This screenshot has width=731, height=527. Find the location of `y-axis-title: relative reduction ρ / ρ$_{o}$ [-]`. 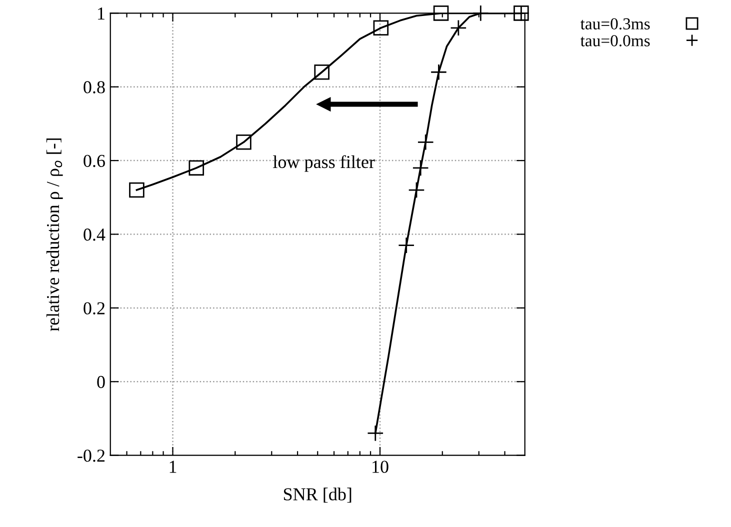

y-axis-title: relative reduction ρ / ρ$_{o}$ [-] is located at coordinates (54, 235).